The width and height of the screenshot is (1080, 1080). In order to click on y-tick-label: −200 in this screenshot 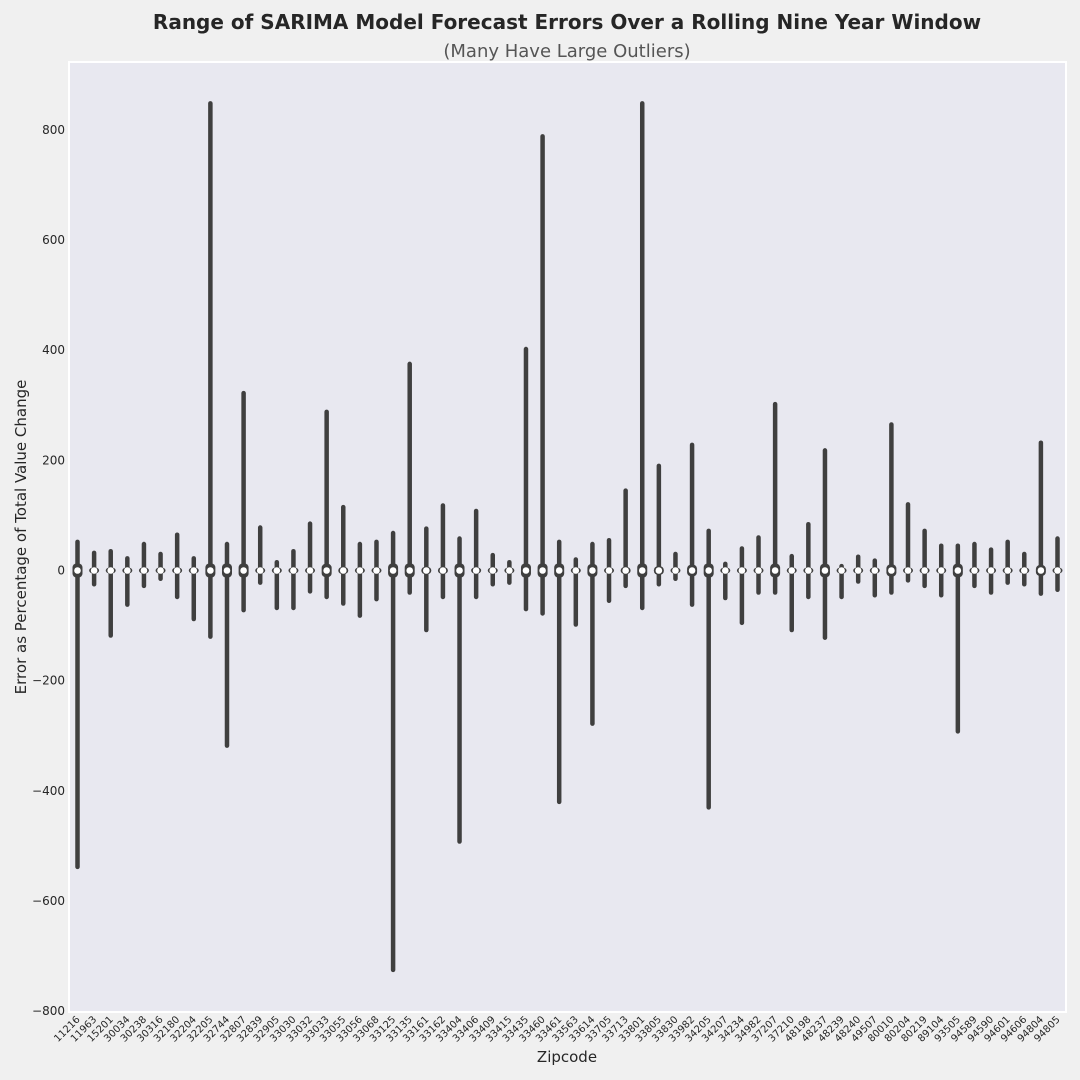, I will do `click(48, 681)`.